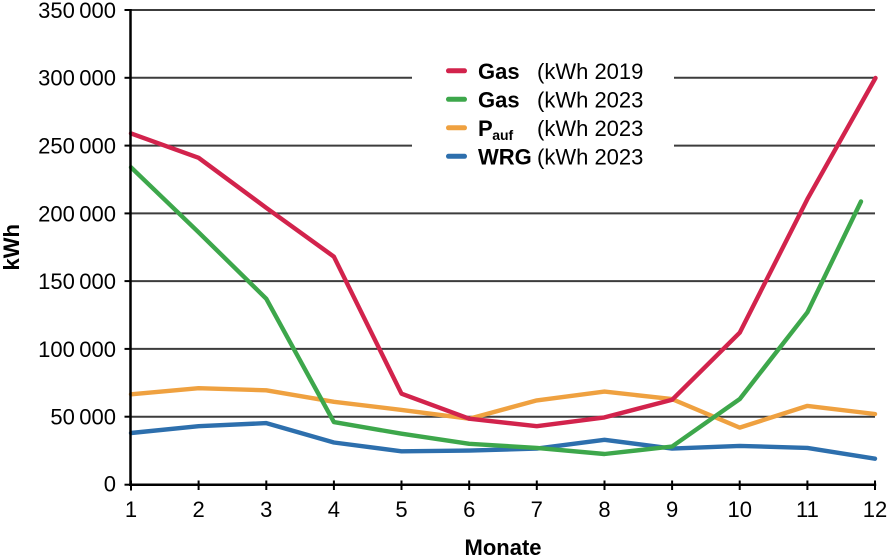 Image resolution: width=888 pixels, height=558 pixels. What do you see at coordinates (807, 509) in the screenshot?
I see `svg-text: 11` at bounding box center [807, 509].